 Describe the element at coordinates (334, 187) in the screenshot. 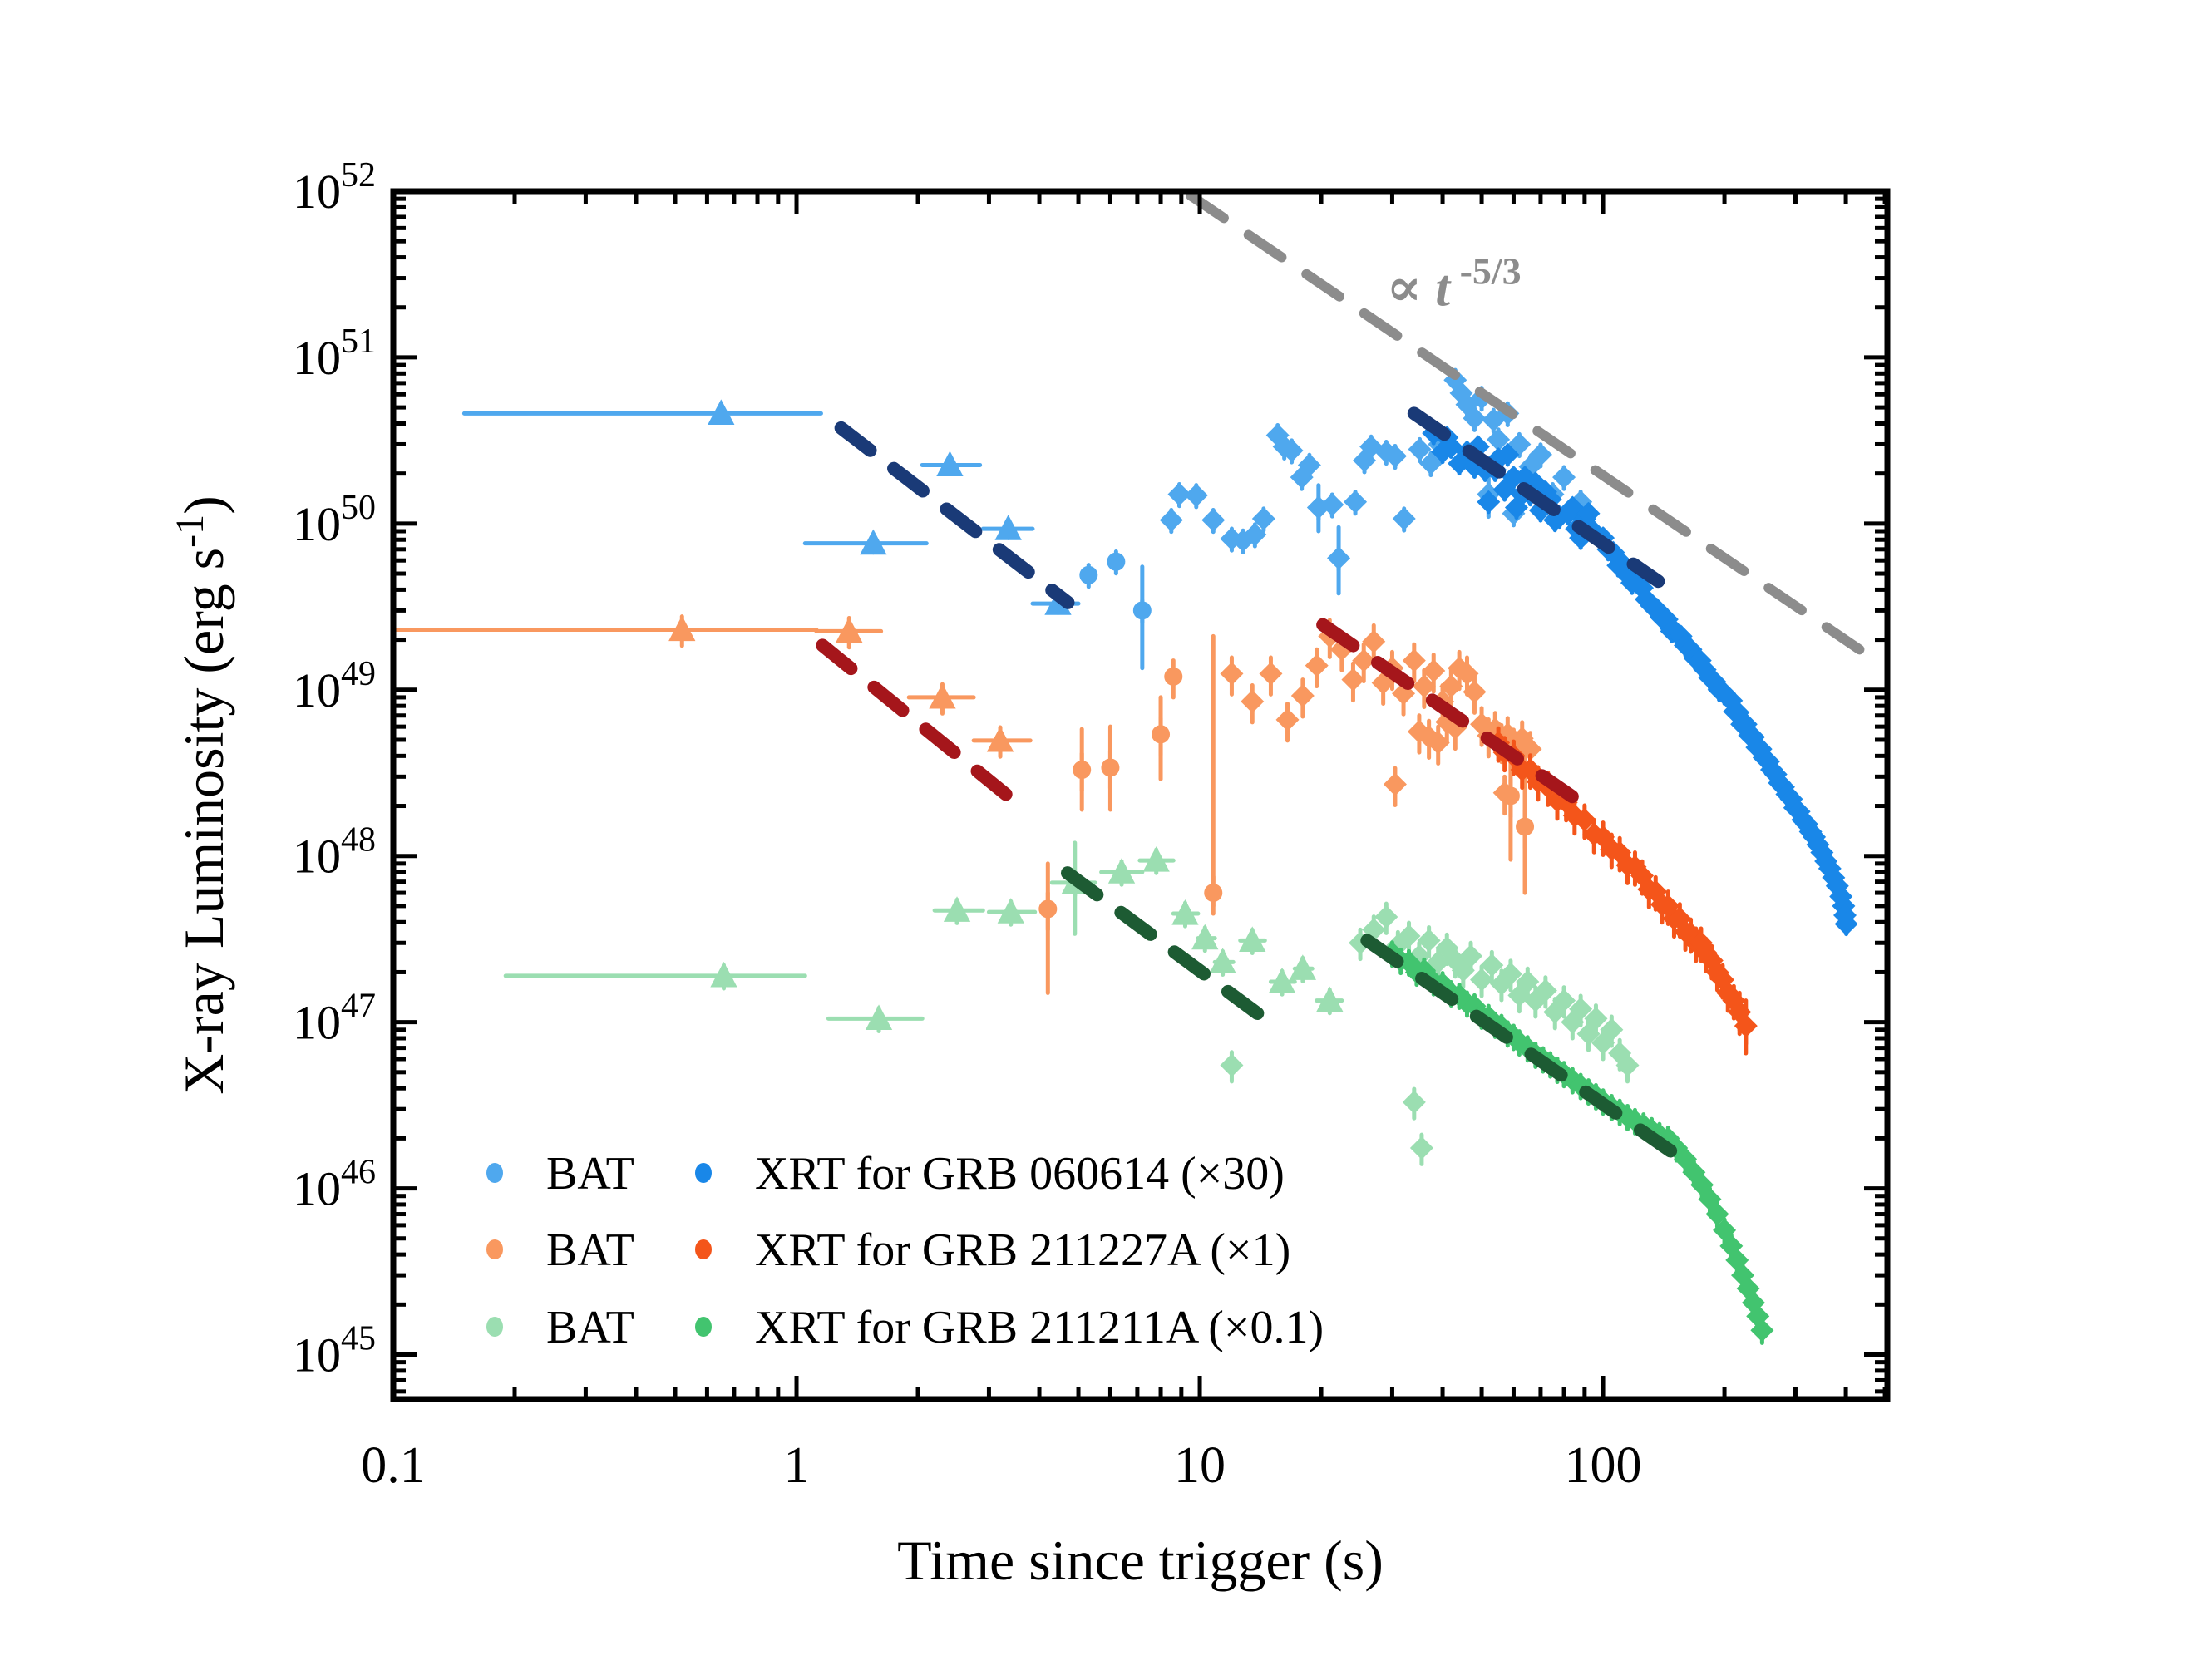

I see `y-tick-label: 1052` at that location.